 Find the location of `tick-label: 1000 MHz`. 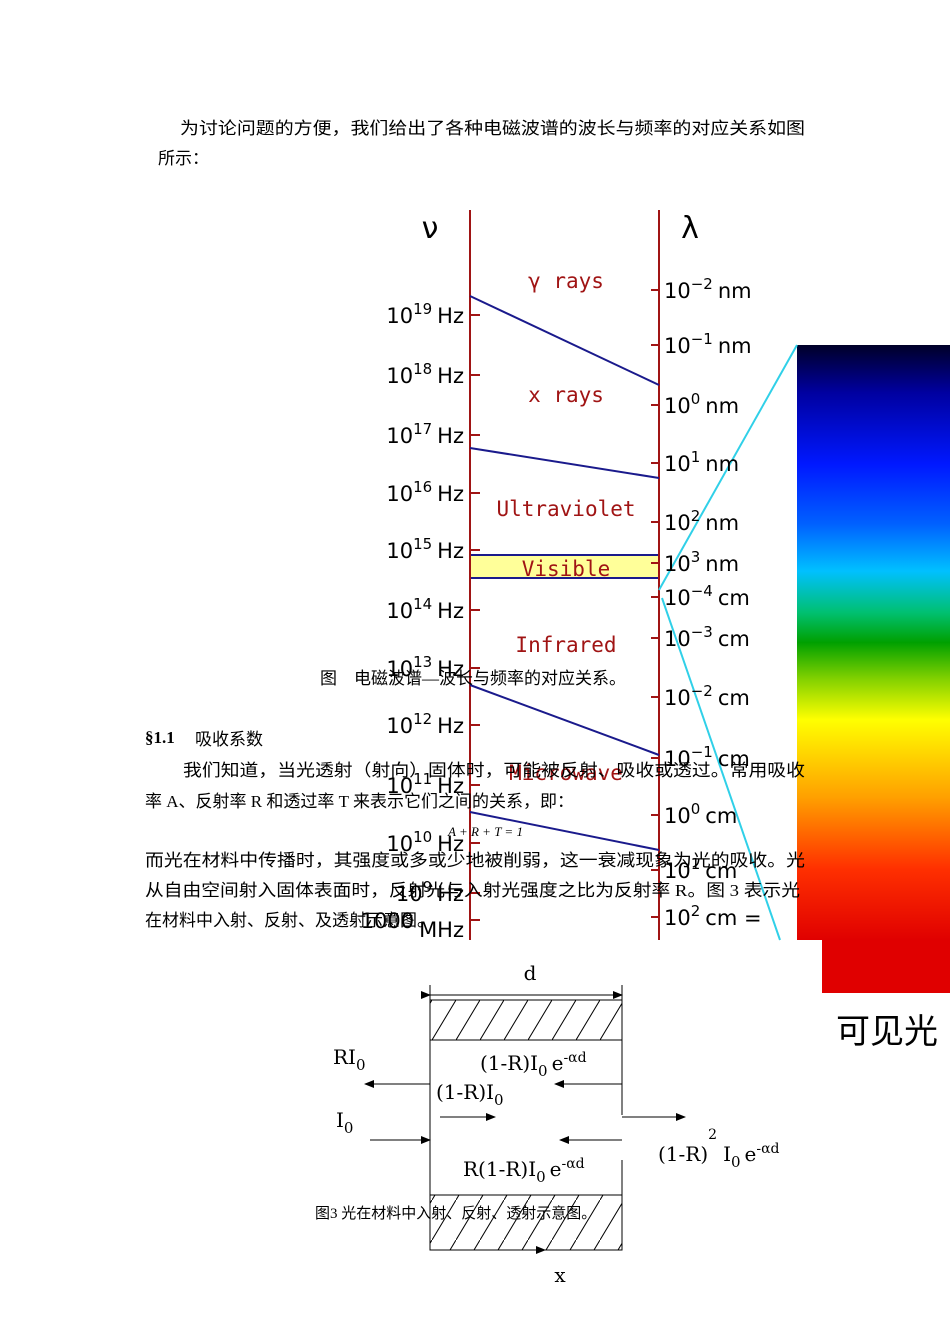

tick-label: 1000 MHz is located at coordinates (412, 925).